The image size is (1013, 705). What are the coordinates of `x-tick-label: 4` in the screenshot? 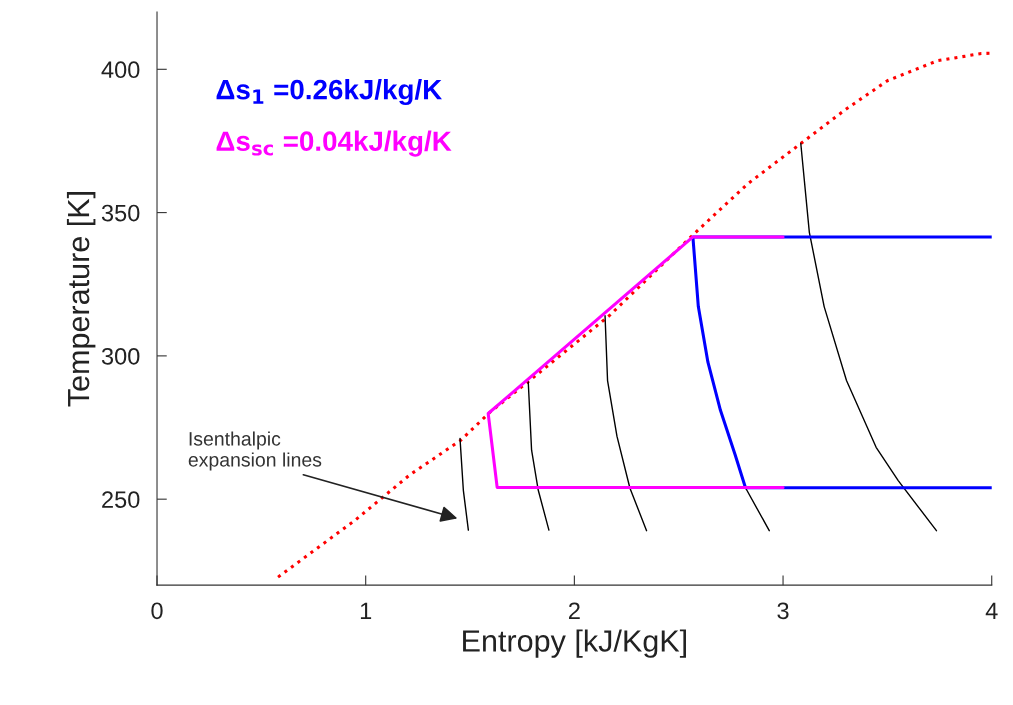 It's located at (991, 610).